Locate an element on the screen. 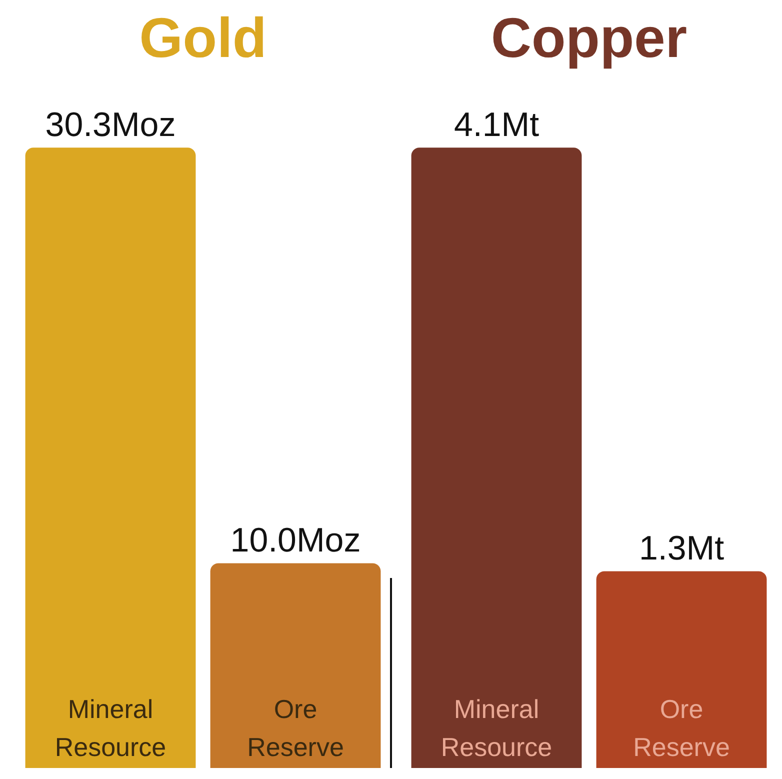 The image size is (782, 779). data-label: 4.1Mt is located at coordinates (497, 125).